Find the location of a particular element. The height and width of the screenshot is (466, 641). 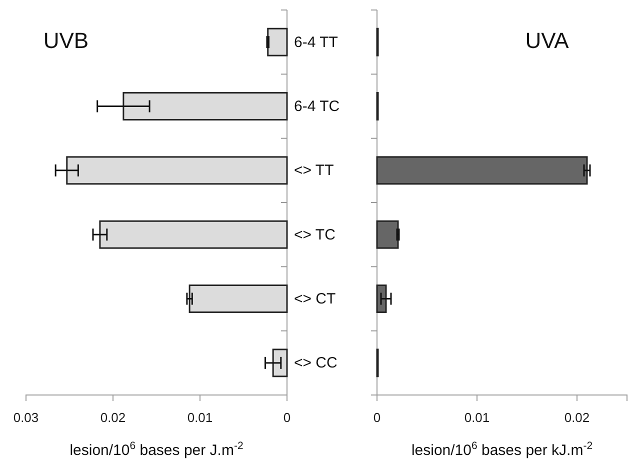

x-axis-title: lesion/10$^{6}$ bases per J.m$^{-2}$ is located at coordinates (157, 449).